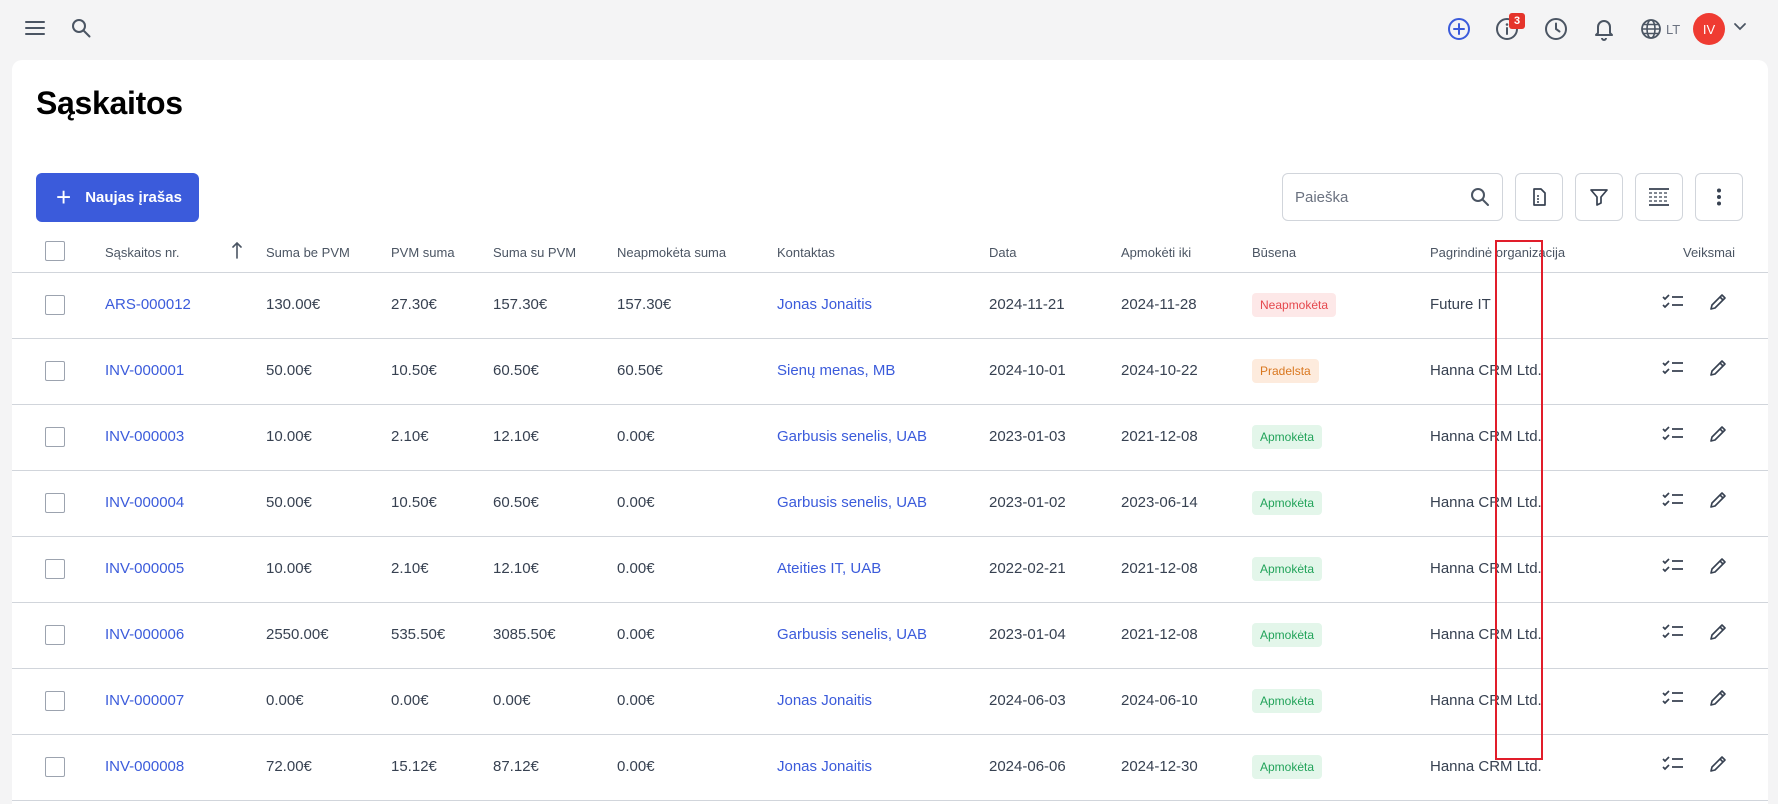  Describe the element at coordinates (145, 436) in the screenshot. I see `invoice-number-link: INV-000003` at that location.